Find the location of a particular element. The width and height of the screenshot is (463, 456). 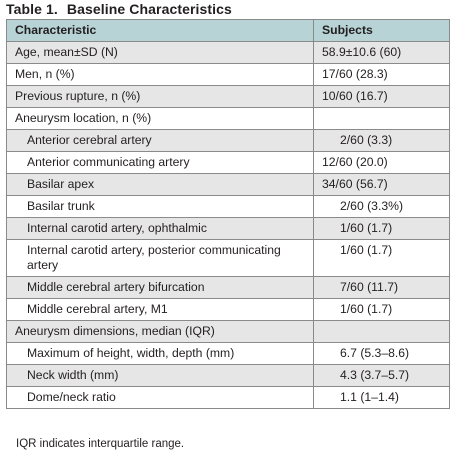

characteristic-cell: Anterior cerebral artery is located at coordinates (160, 140).